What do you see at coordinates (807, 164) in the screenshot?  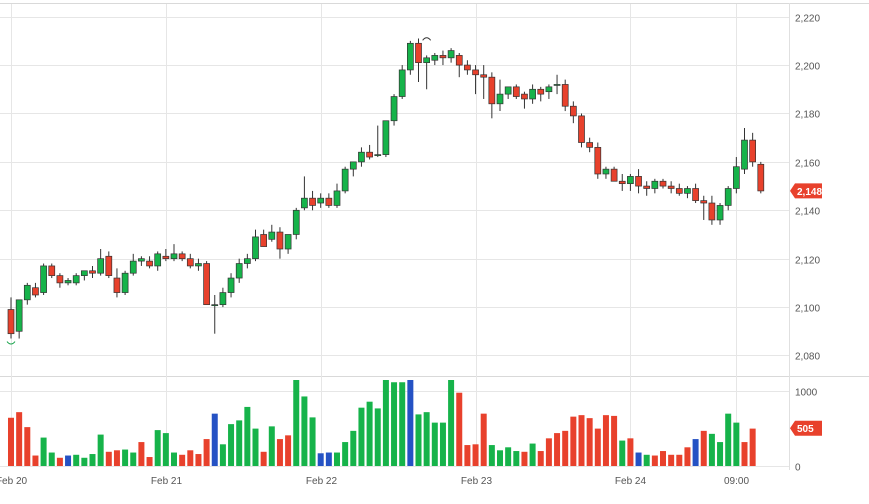 I see `price-tick-label: 2,160` at bounding box center [807, 164].